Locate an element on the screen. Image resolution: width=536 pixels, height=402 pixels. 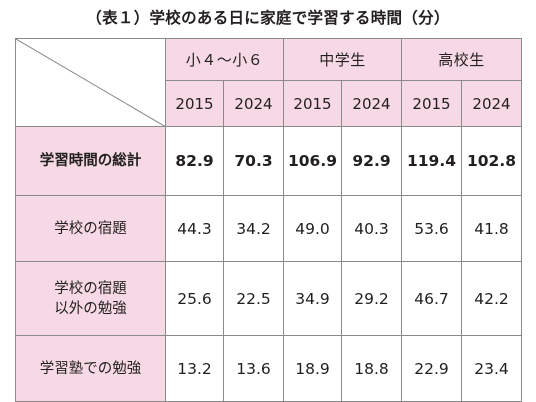
table-cell: 22.9 is located at coordinates (431, 368).